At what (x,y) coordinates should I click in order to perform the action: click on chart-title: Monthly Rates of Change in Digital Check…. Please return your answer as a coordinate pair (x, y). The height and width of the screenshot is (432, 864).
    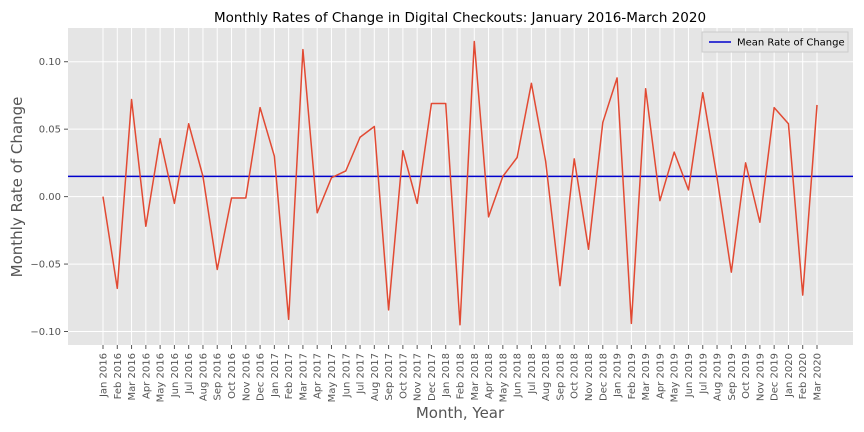
    Looking at the image, I should click on (460, 18).